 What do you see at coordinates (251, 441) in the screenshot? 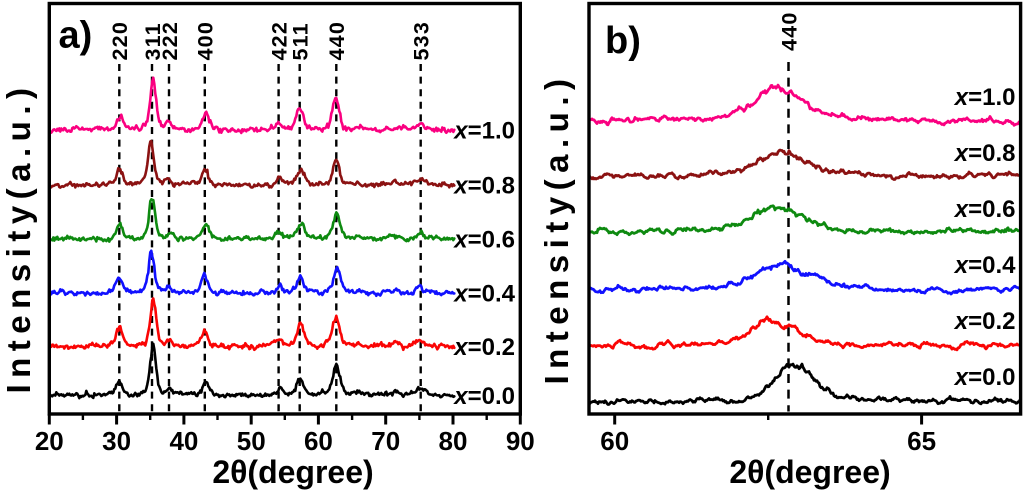
I see `svg-text: 50` at bounding box center [251, 441].